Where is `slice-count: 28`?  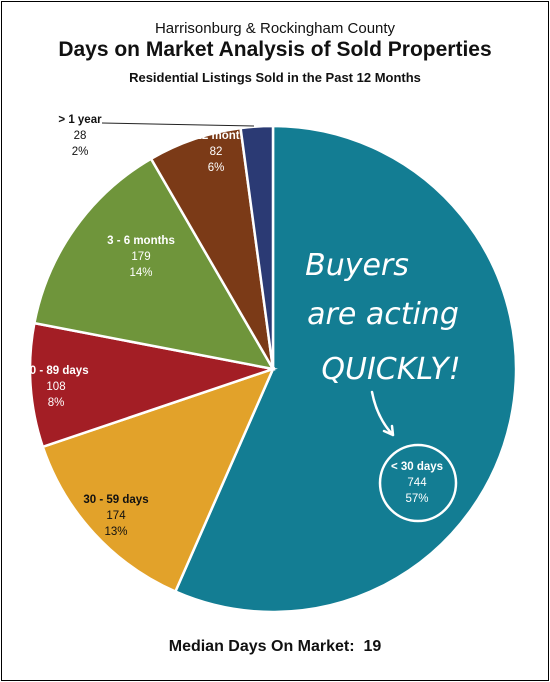
slice-count: 28 is located at coordinates (80, 136).